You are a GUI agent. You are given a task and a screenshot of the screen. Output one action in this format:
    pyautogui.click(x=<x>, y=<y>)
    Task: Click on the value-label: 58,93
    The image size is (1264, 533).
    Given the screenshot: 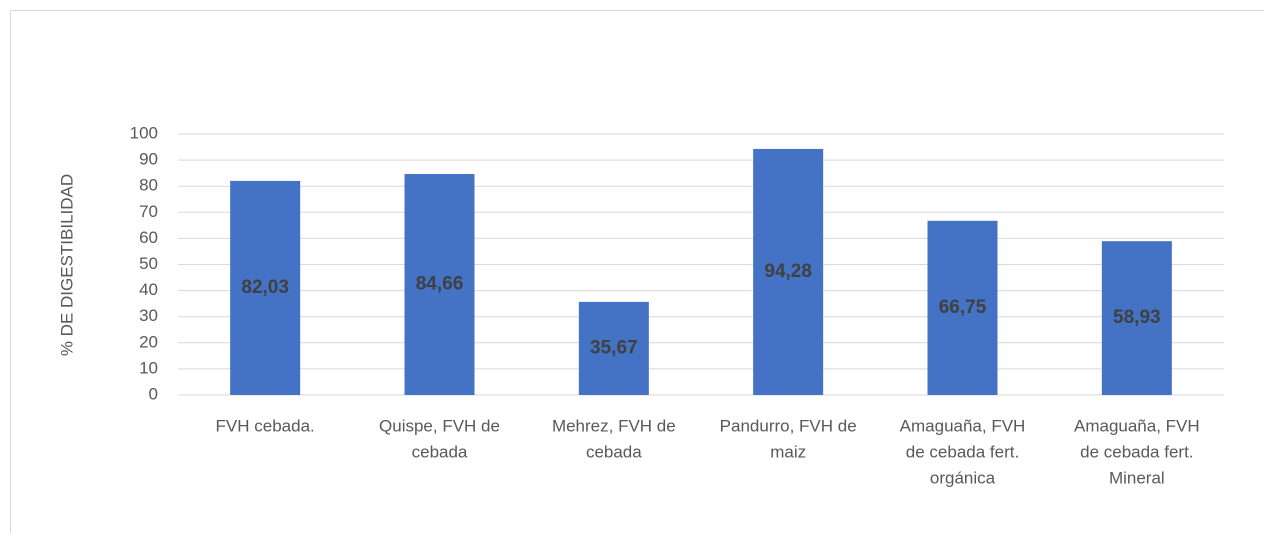 What is the action you would take?
    pyautogui.click(x=1137, y=317)
    